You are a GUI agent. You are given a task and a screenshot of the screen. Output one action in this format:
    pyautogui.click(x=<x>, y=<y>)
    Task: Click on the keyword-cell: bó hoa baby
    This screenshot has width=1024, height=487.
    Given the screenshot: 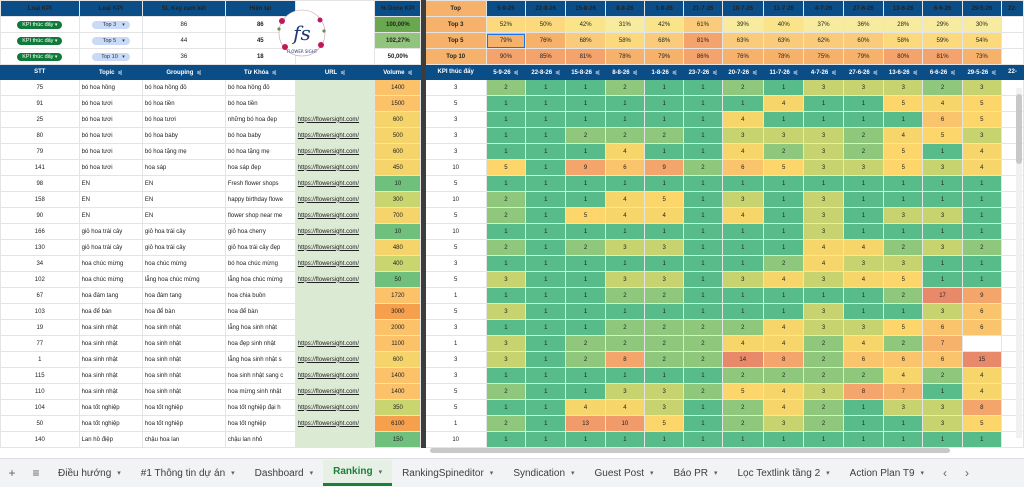 What is the action you would take?
    pyautogui.click(x=260, y=135)
    